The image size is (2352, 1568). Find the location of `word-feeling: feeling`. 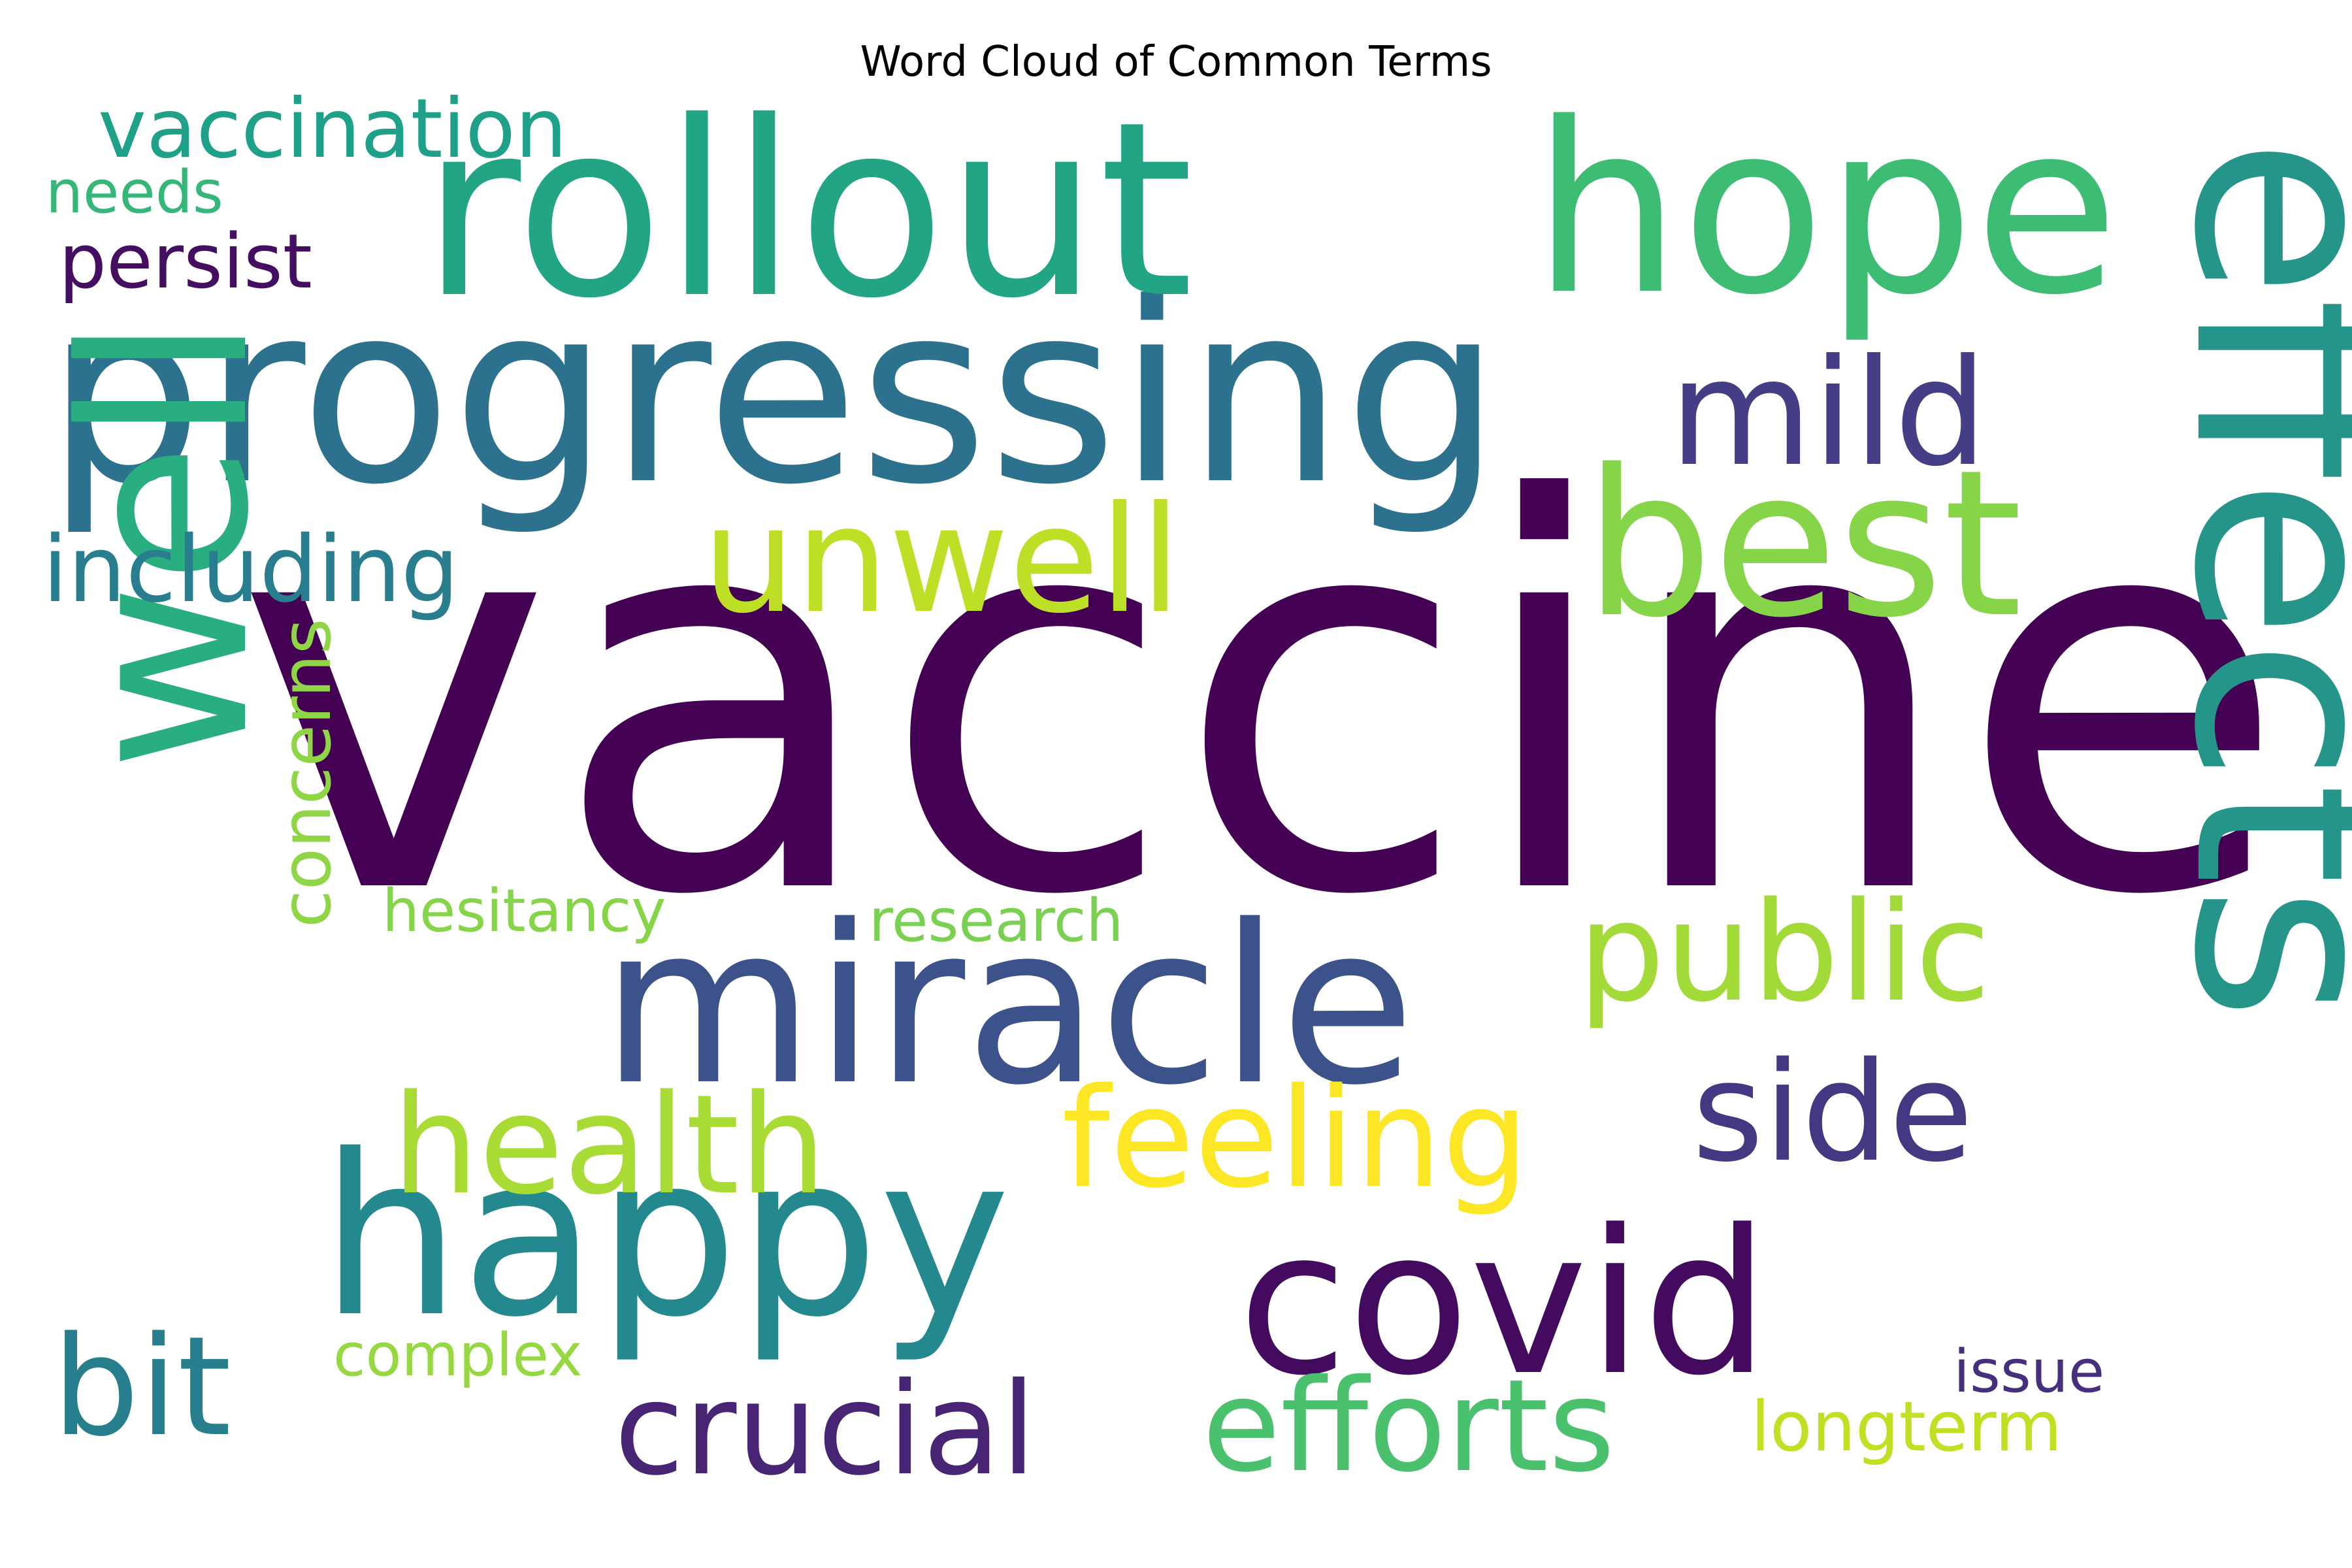

word-feeling: feeling is located at coordinates (1295, 1138).